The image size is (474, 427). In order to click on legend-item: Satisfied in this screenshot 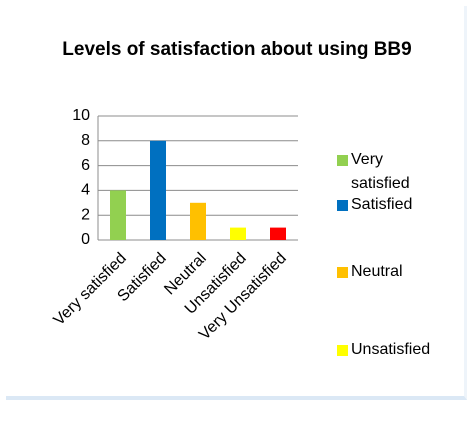, I will do `click(399, 205)`.